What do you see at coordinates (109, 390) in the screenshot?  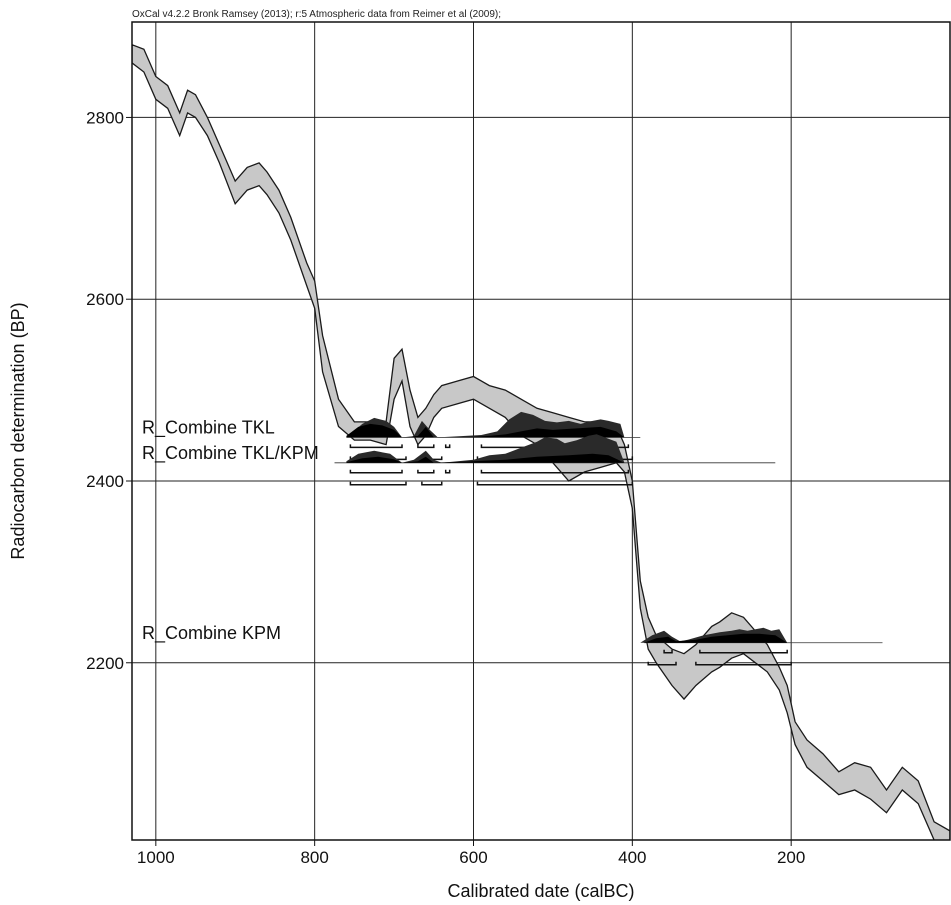 I see `y-axis-ticks: 2200 2400 2600 2800` at bounding box center [109, 390].